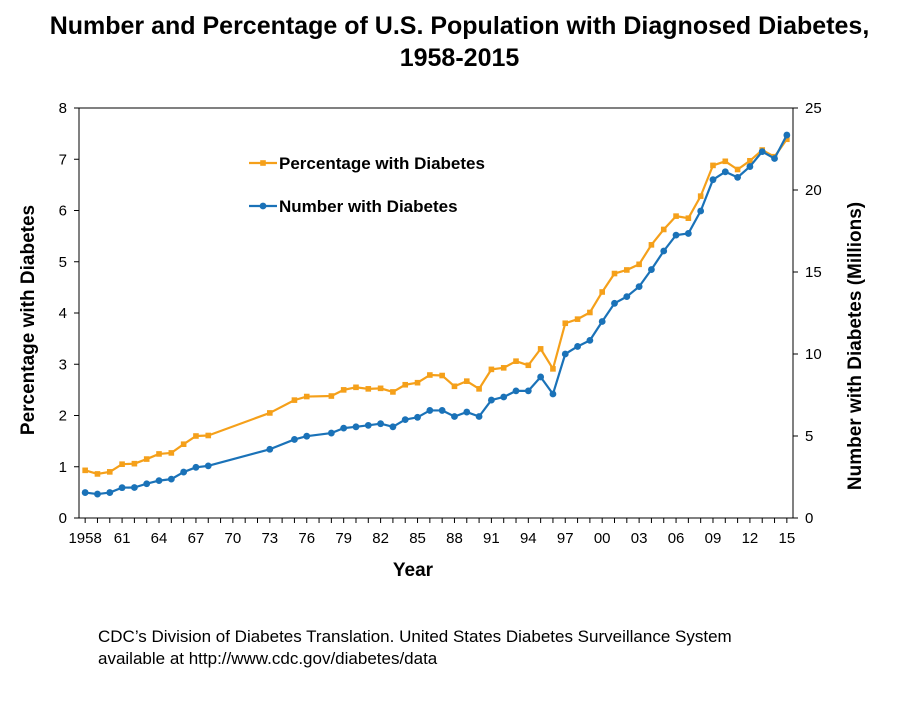 The height and width of the screenshot is (723, 919). What do you see at coordinates (459, 58) in the screenshot?
I see `chart-title-line-2: 1958-2015` at bounding box center [459, 58].